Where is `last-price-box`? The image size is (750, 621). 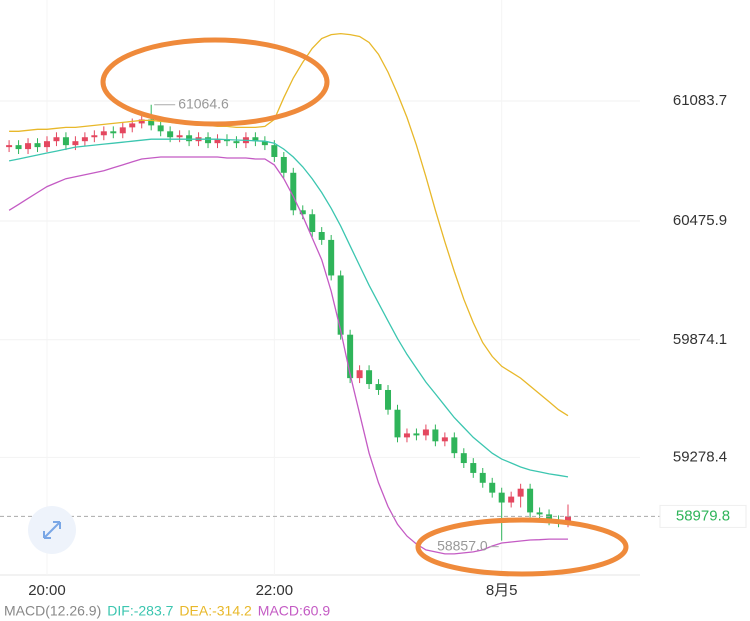
last-price-box is located at coordinates (703, 516).